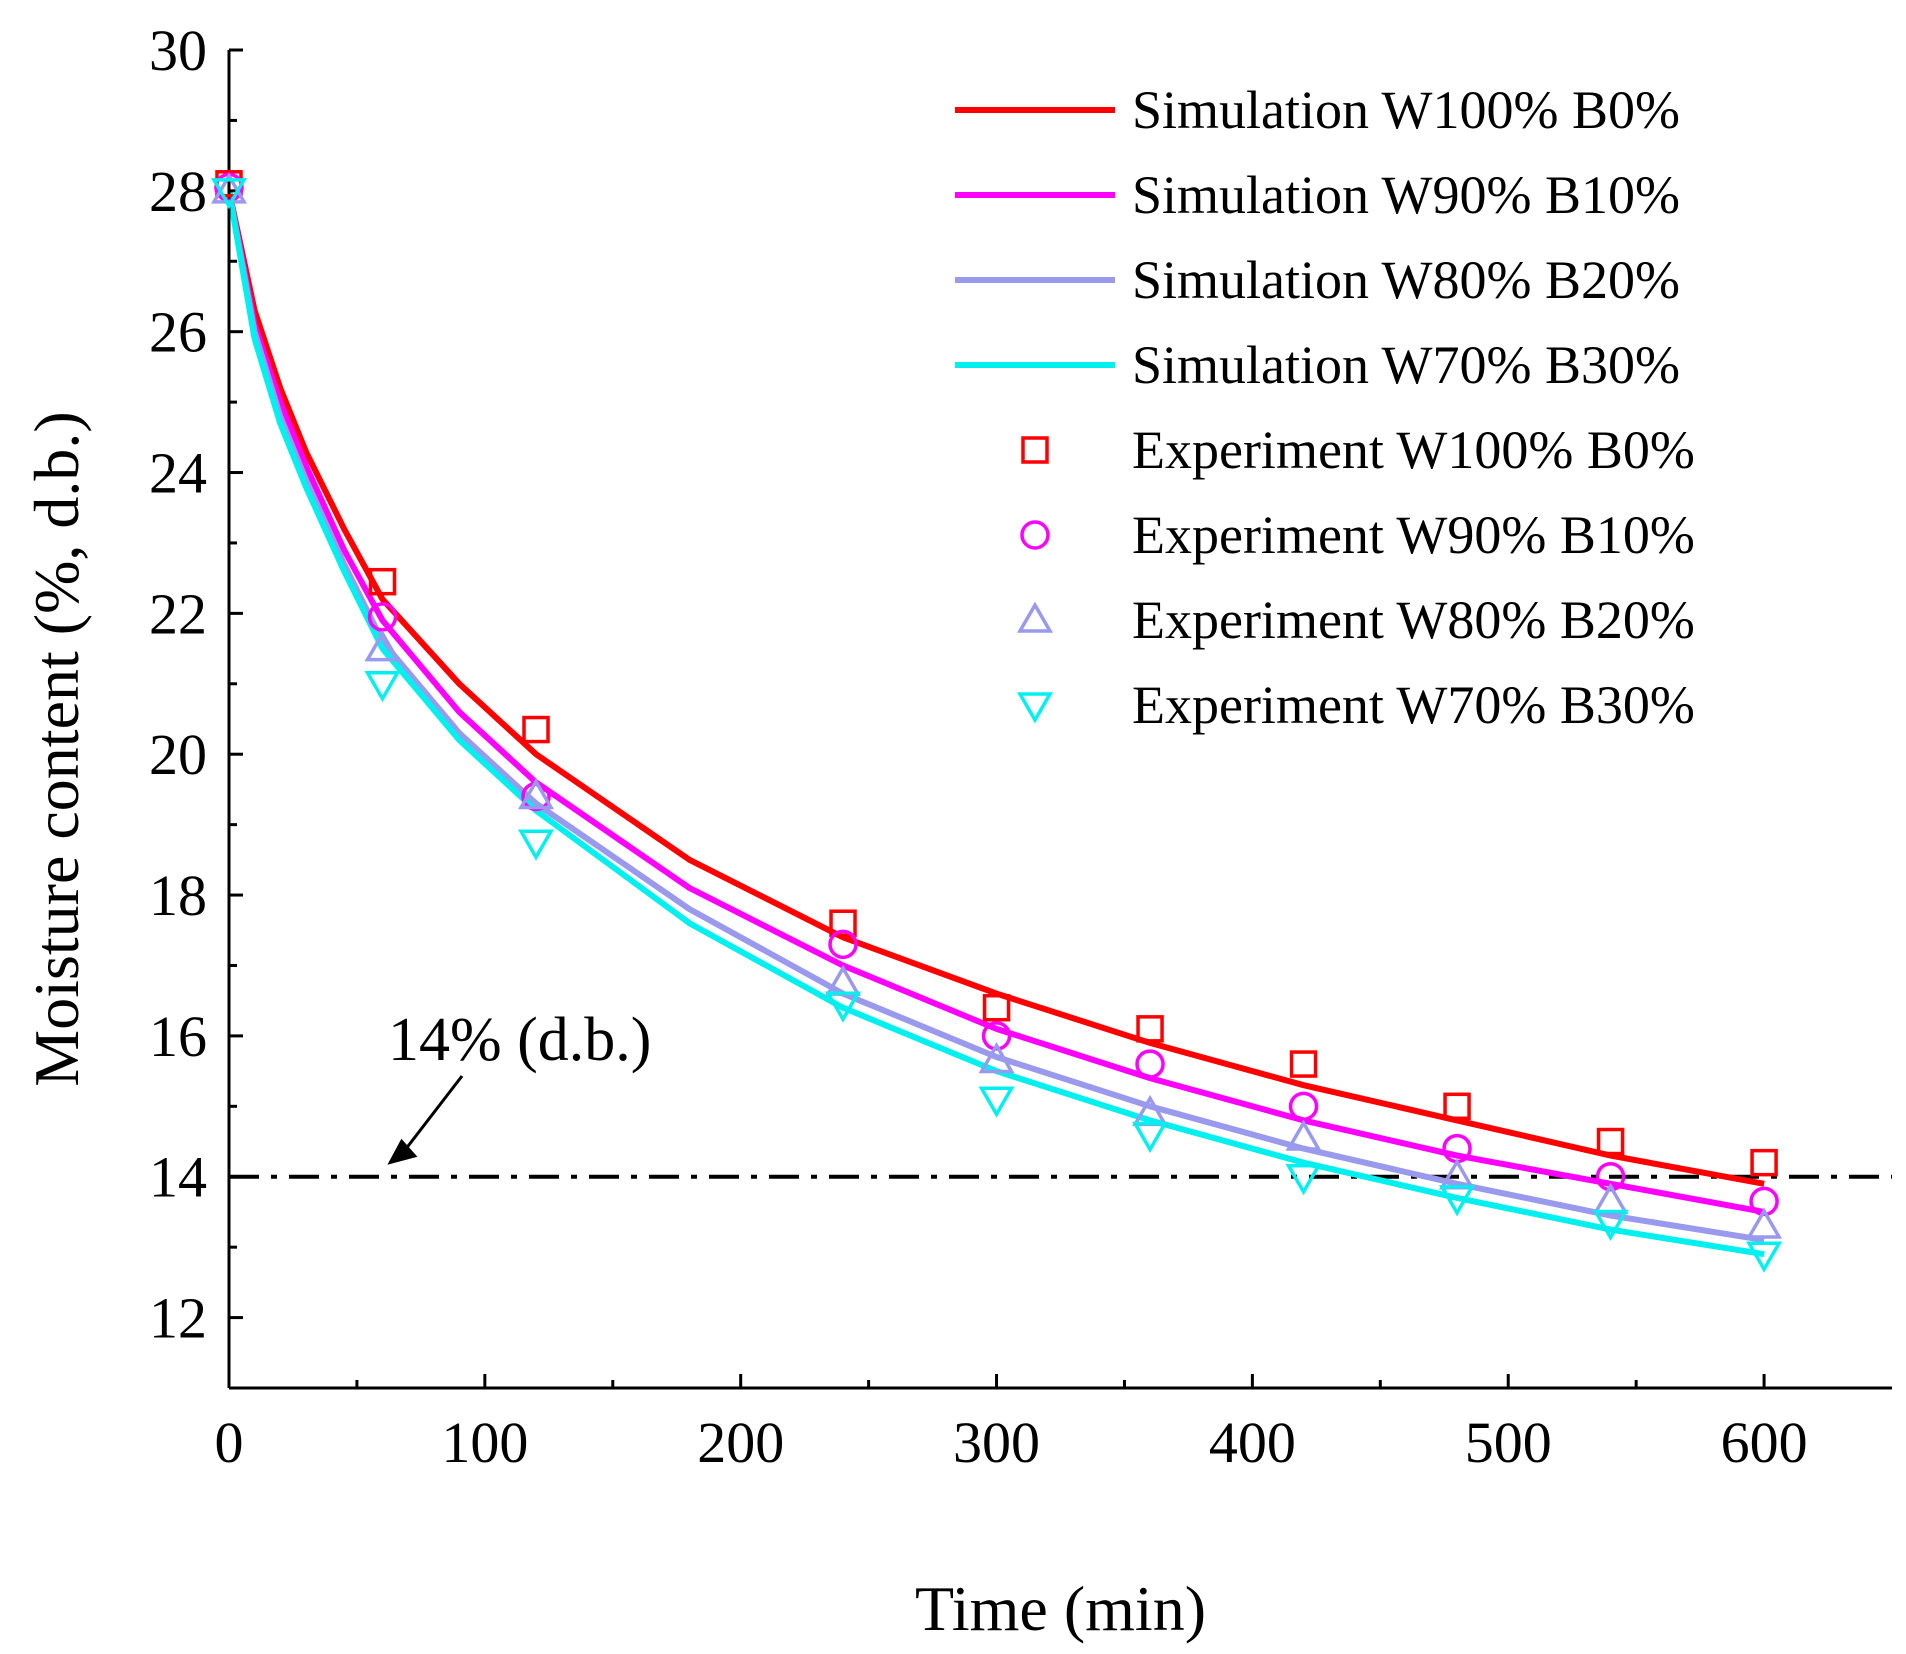 The height and width of the screenshot is (1654, 1906). What do you see at coordinates (178, 1177) in the screenshot?
I see `y-tick-label: 14` at bounding box center [178, 1177].